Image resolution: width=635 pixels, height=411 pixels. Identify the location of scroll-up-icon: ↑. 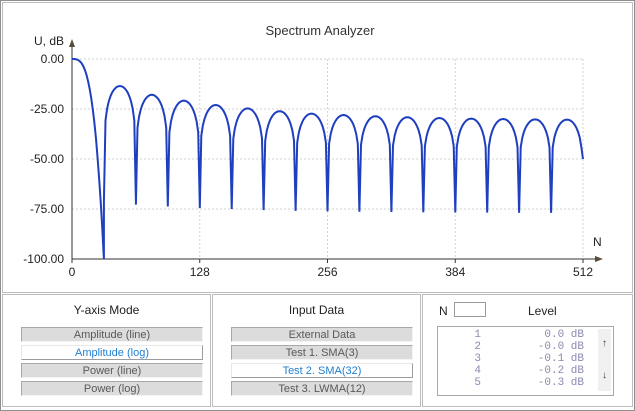
(604, 343).